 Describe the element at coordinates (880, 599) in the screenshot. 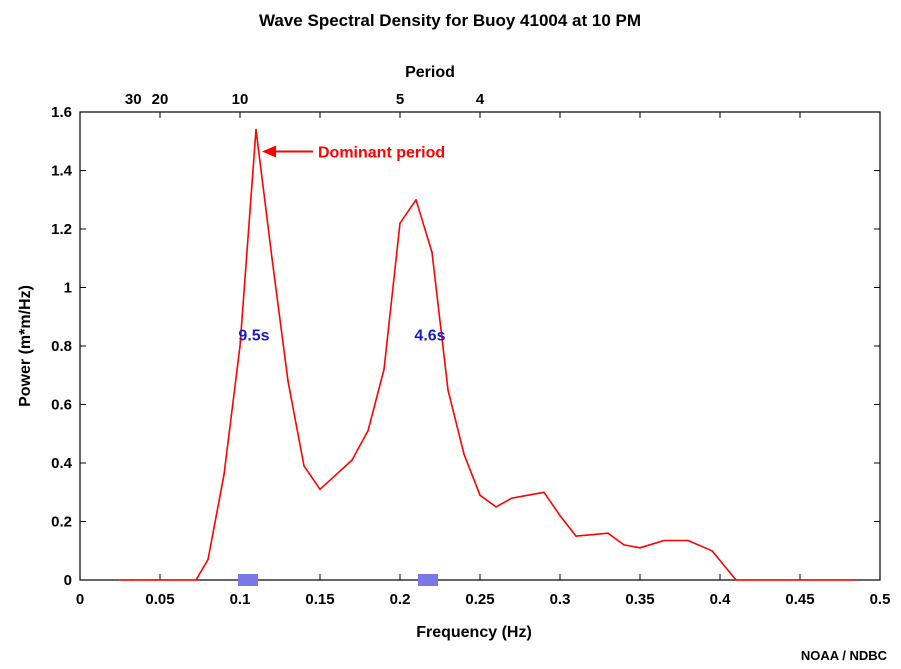

I see `x-tick-label: 0.5` at that location.